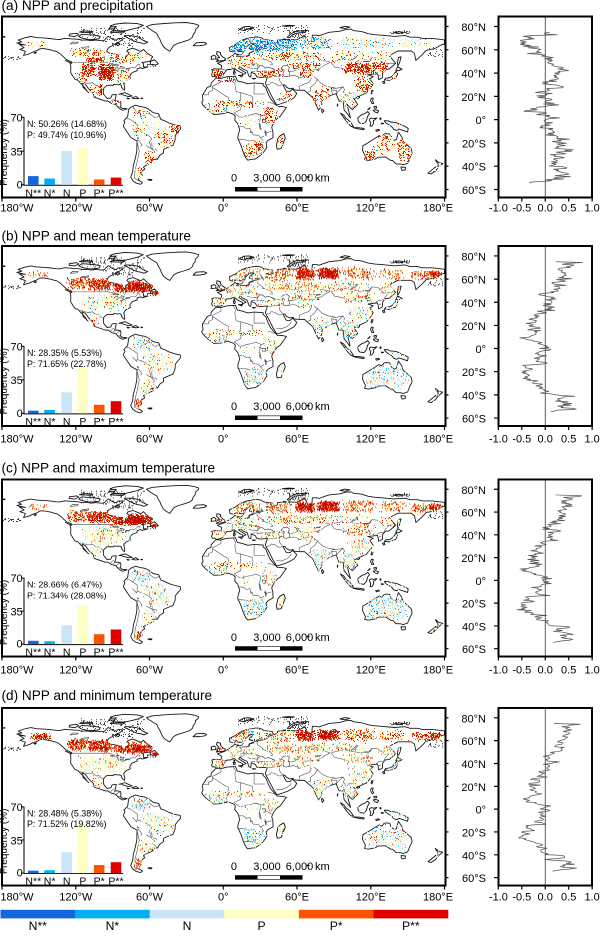 The image size is (600, 937). What do you see at coordinates (66, 135) in the screenshot?
I see `svg-text: P: 49.74% (10.96%)` at bounding box center [66, 135].